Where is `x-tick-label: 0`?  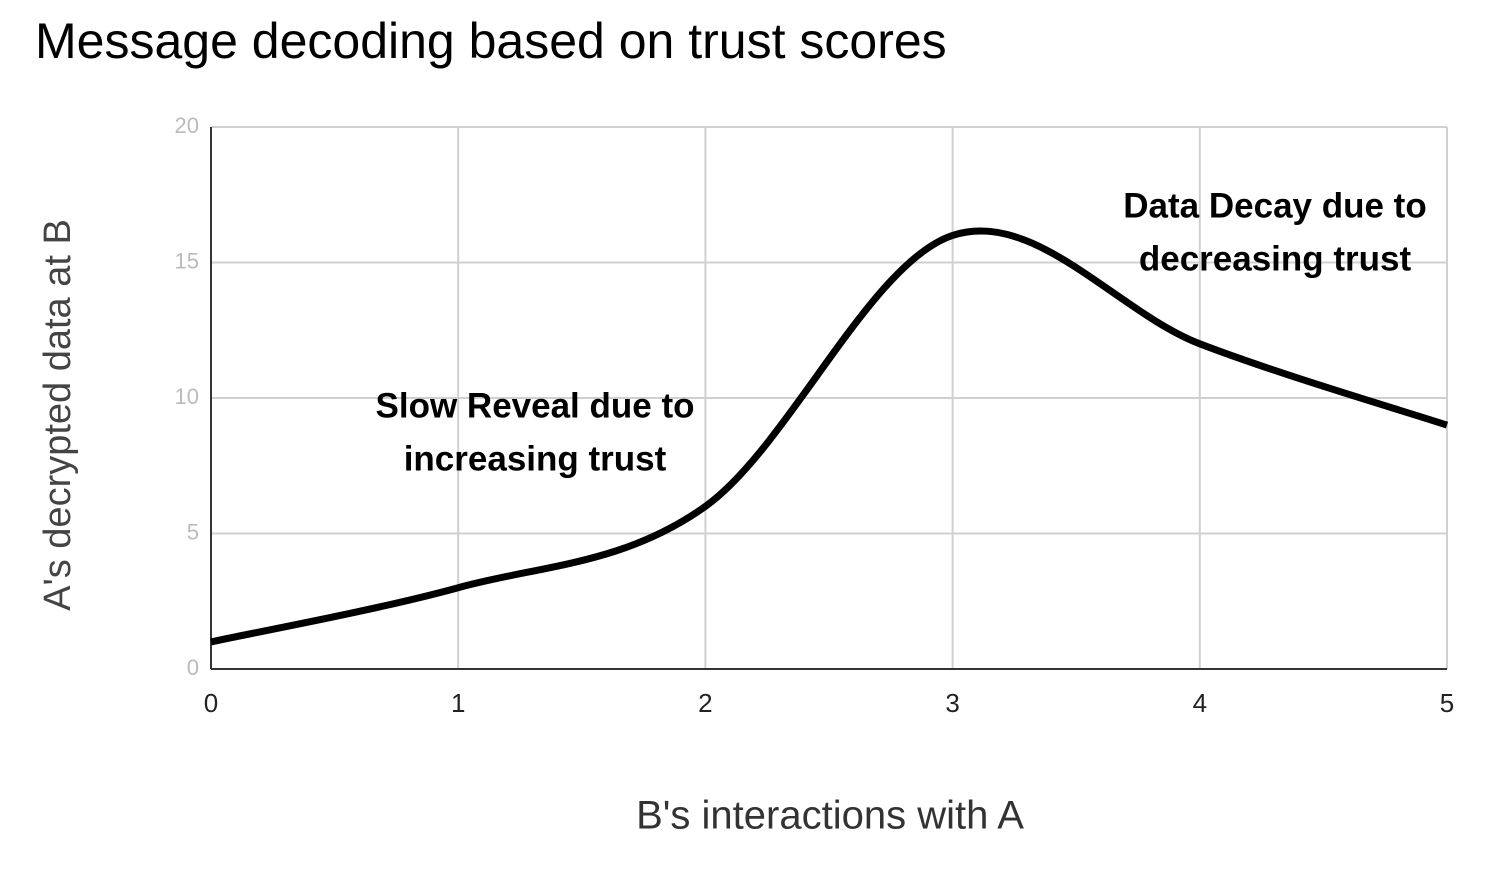 x-tick-label: 0 is located at coordinates (211, 703).